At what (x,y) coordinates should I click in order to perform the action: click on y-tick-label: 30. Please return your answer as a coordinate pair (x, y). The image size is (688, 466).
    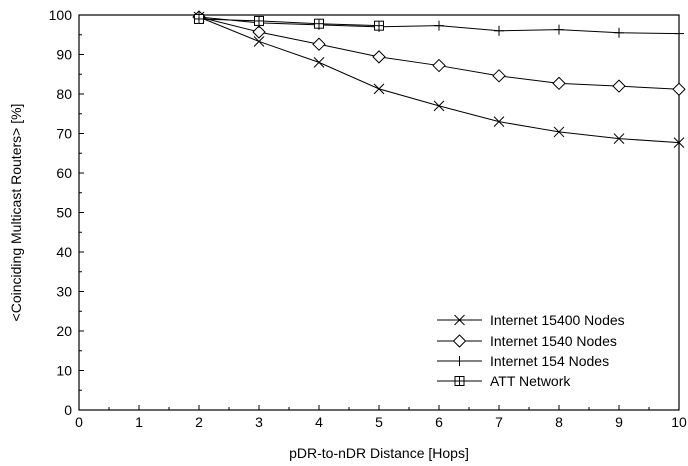
    Looking at the image, I should click on (64, 292).